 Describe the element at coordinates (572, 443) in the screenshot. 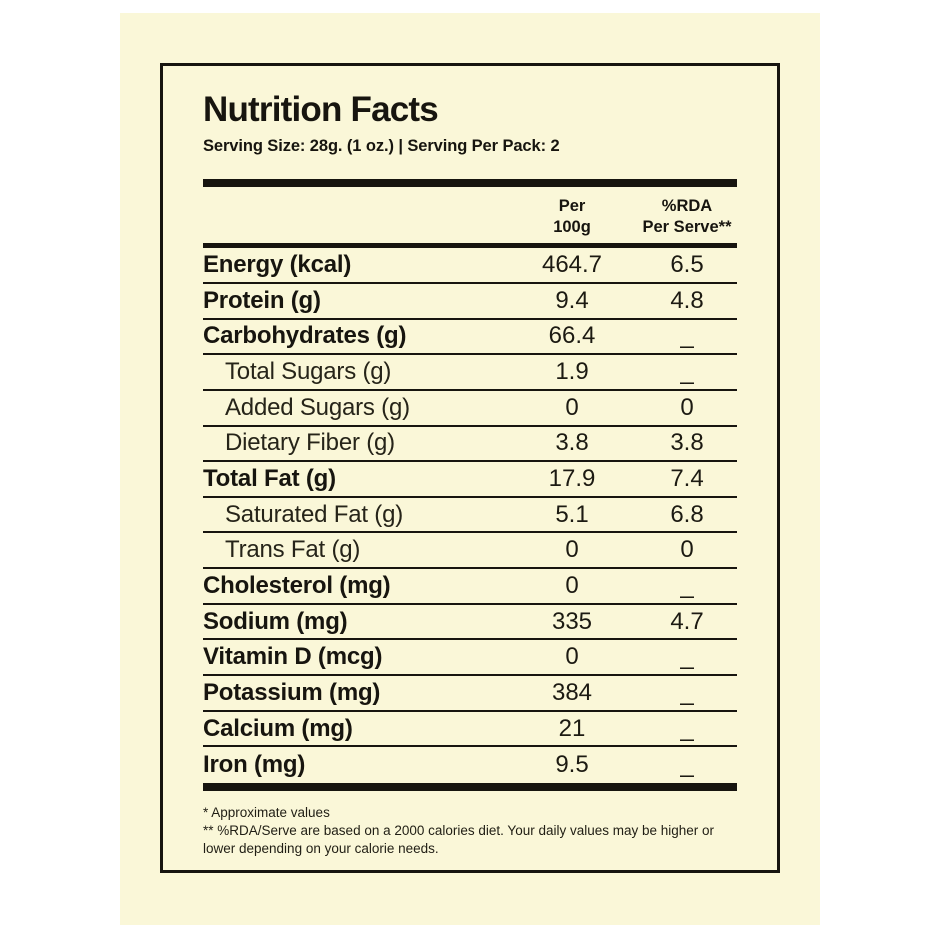

I see `nutrient-per-100g-value: 3.8` at that location.